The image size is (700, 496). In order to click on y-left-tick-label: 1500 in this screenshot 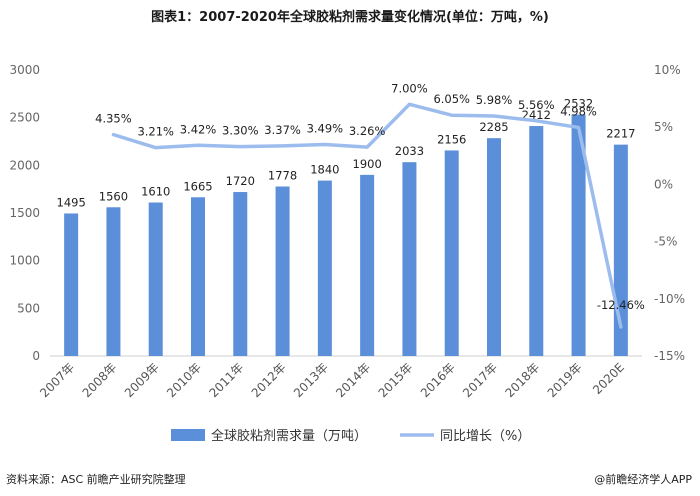, I will do `click(24, 213)`.